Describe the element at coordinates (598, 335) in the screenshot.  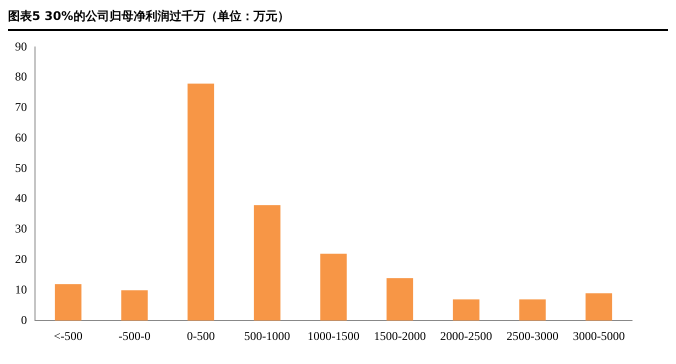
I see `x-tick-label: 3000-5000` at that location.